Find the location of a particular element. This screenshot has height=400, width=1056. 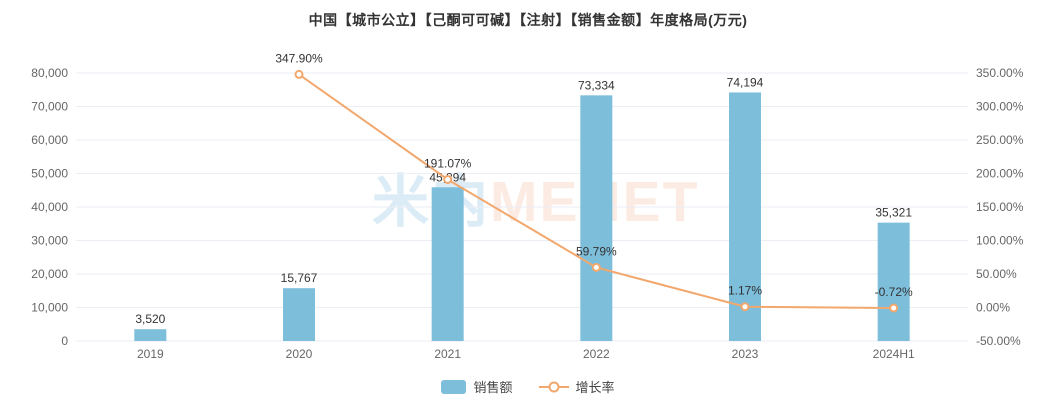

legend-item-growth: 增长率 is located at coordinates (576, 386).